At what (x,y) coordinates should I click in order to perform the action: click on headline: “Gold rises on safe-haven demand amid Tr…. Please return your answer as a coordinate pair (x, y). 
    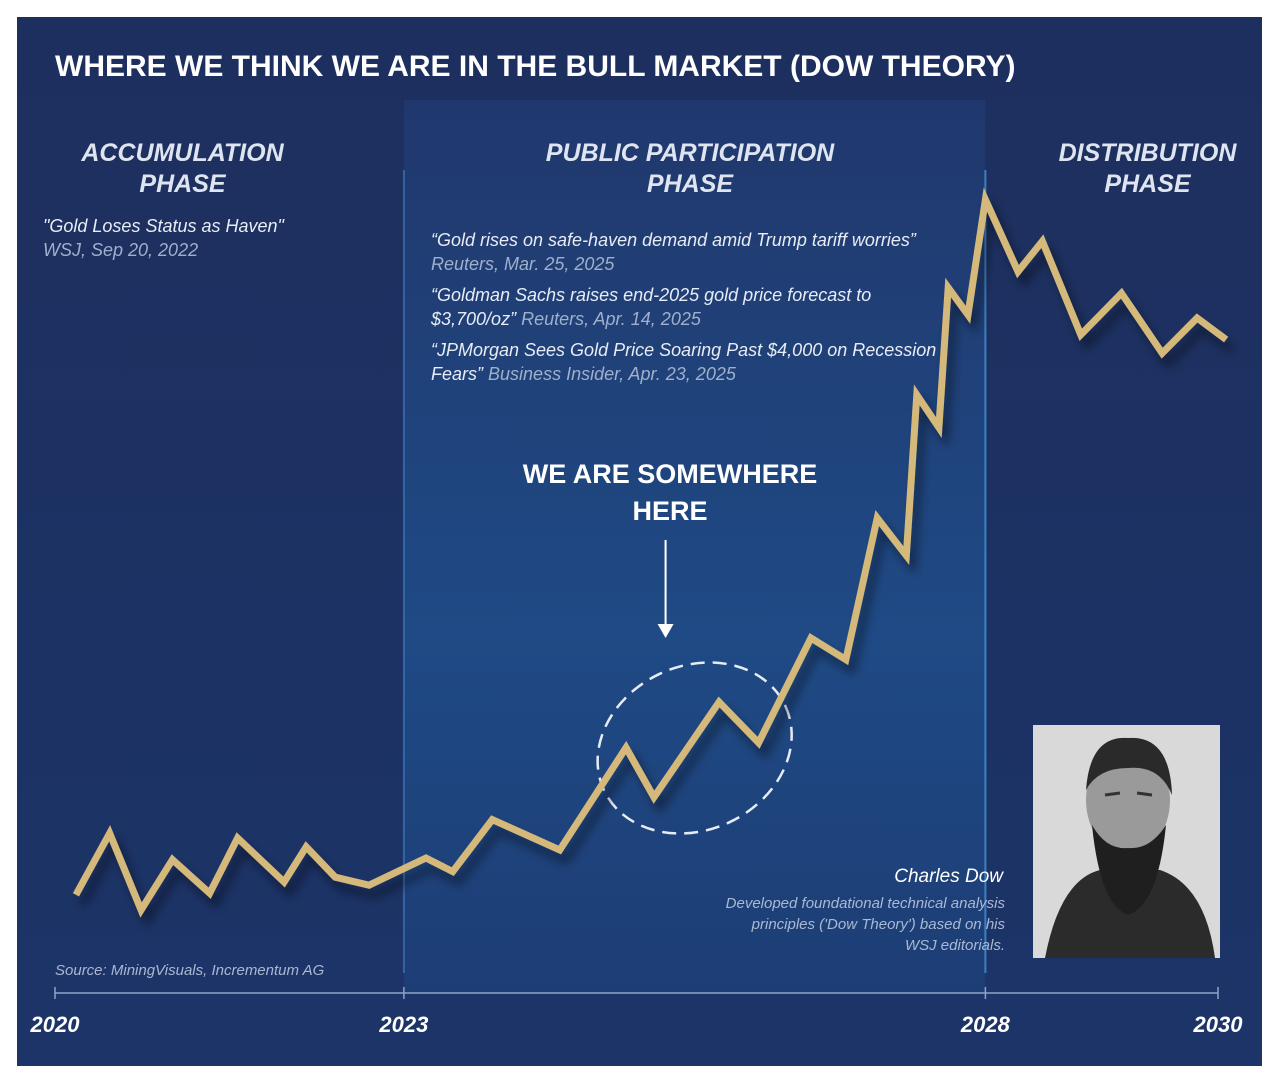
    Looking at the image, I should click on (681, 252).